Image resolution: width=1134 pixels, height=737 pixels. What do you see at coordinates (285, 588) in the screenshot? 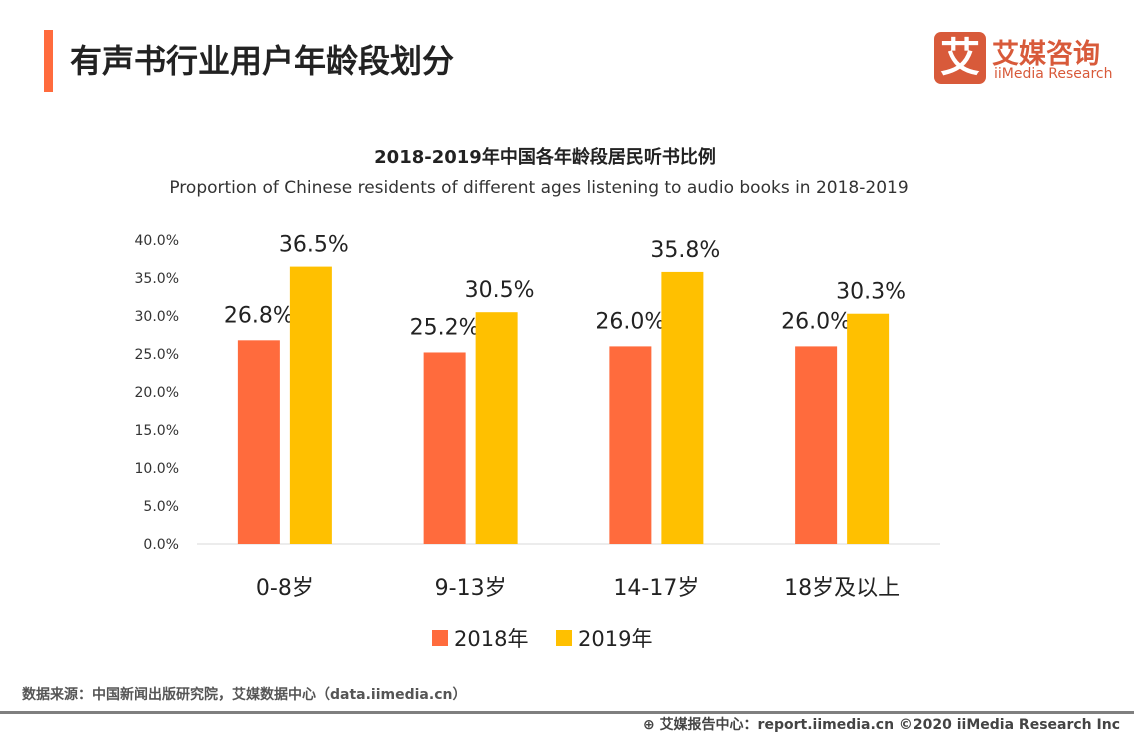
I see `x-tick-label: 0-8岁` at bounding box center [285, 588].